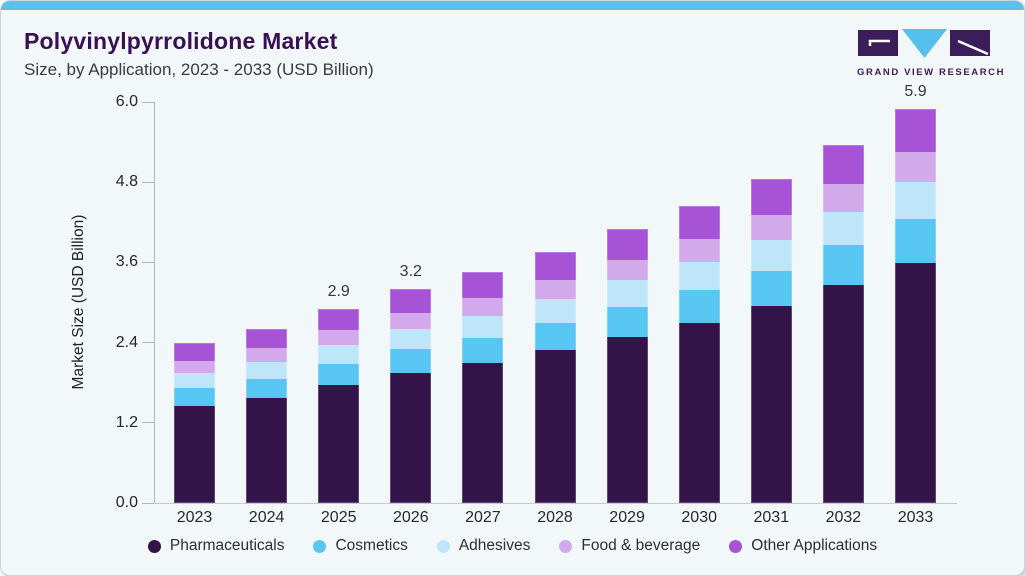 The height and width of the screenshot is (576, 1025). I want to click on bar-segment-2032-food-beverage, so click(843, 198).